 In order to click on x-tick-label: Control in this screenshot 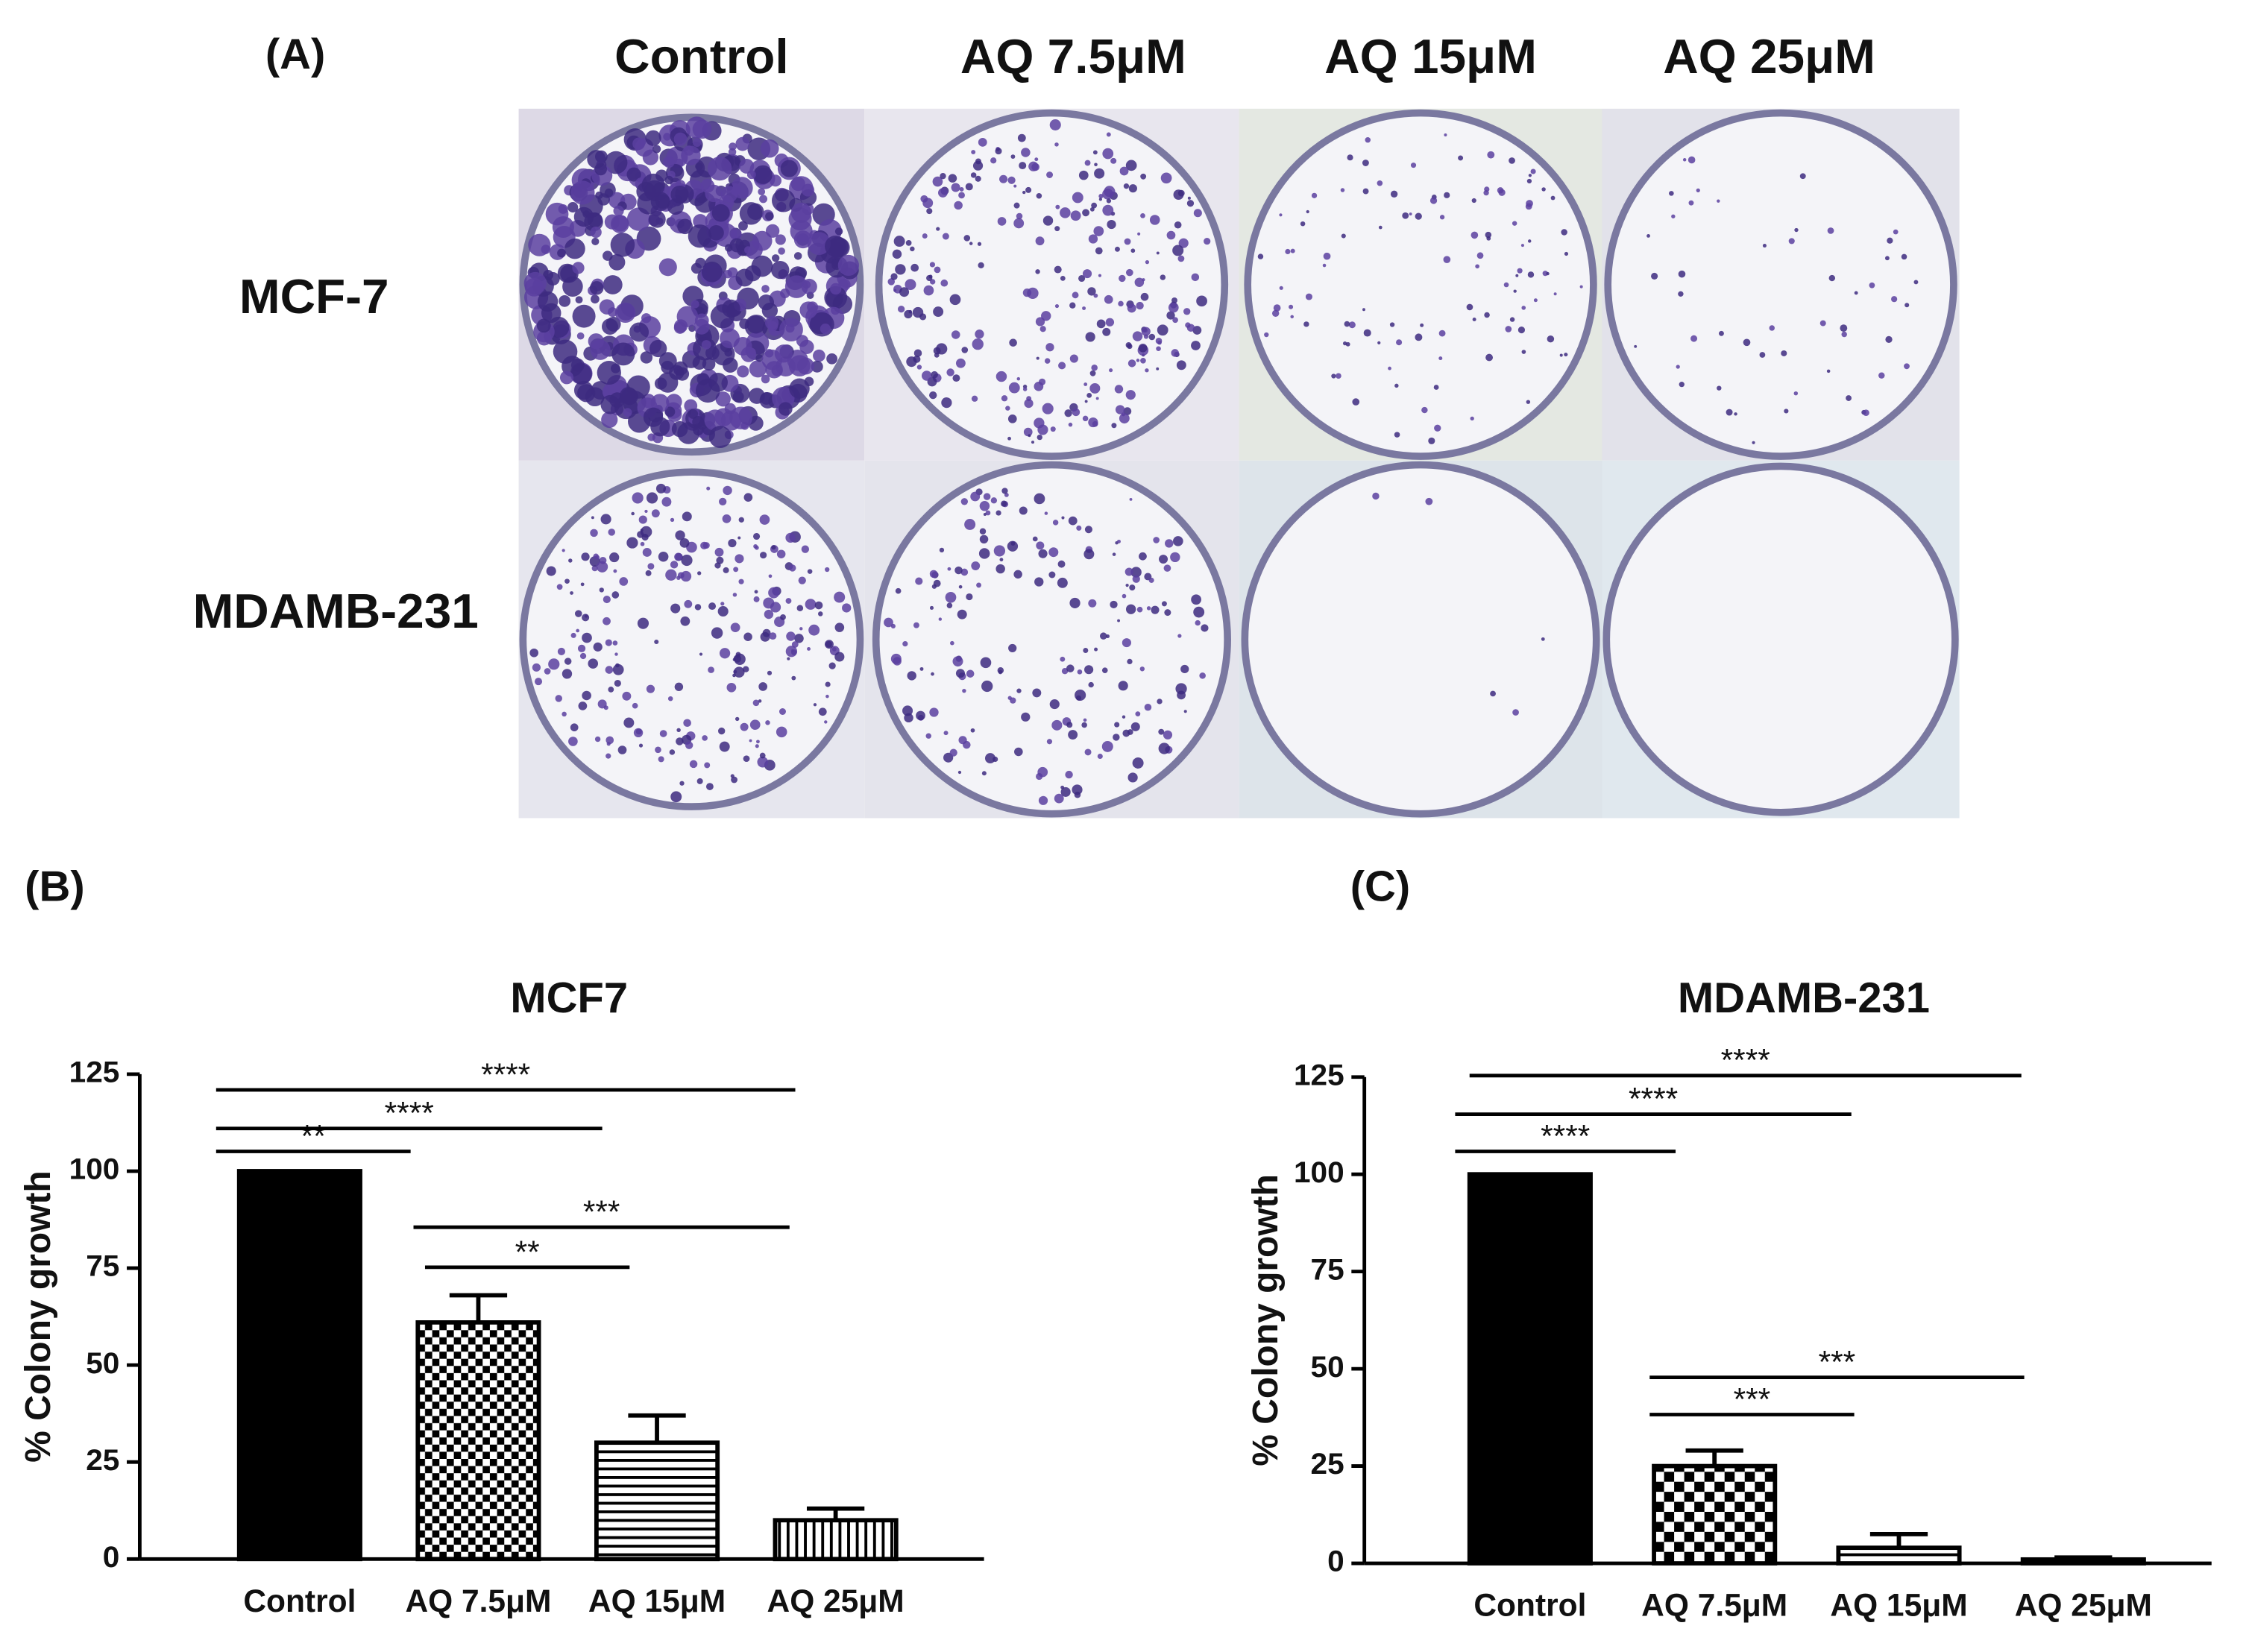, I will do `click(299, 1601)`.